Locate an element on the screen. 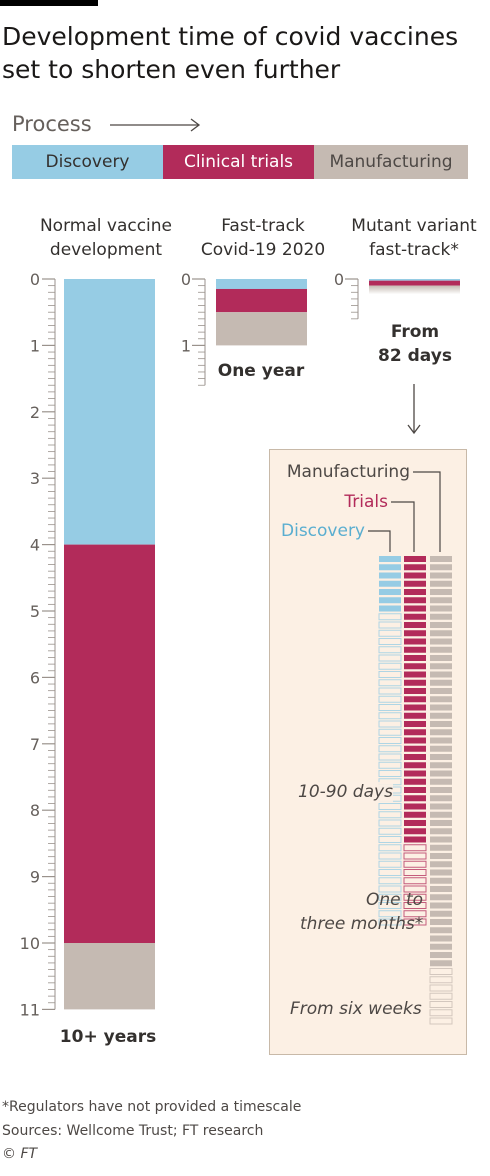  y-tick-label: 9 is located at coordinates (35, 877).